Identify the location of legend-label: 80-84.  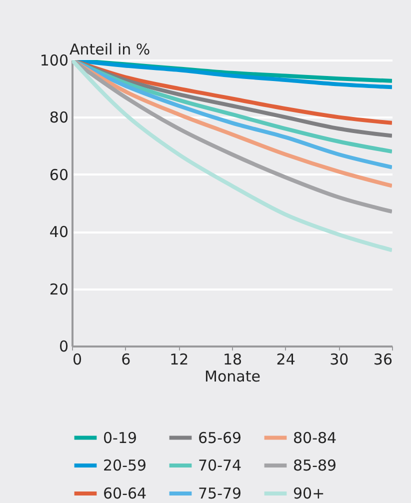
(315, 437).